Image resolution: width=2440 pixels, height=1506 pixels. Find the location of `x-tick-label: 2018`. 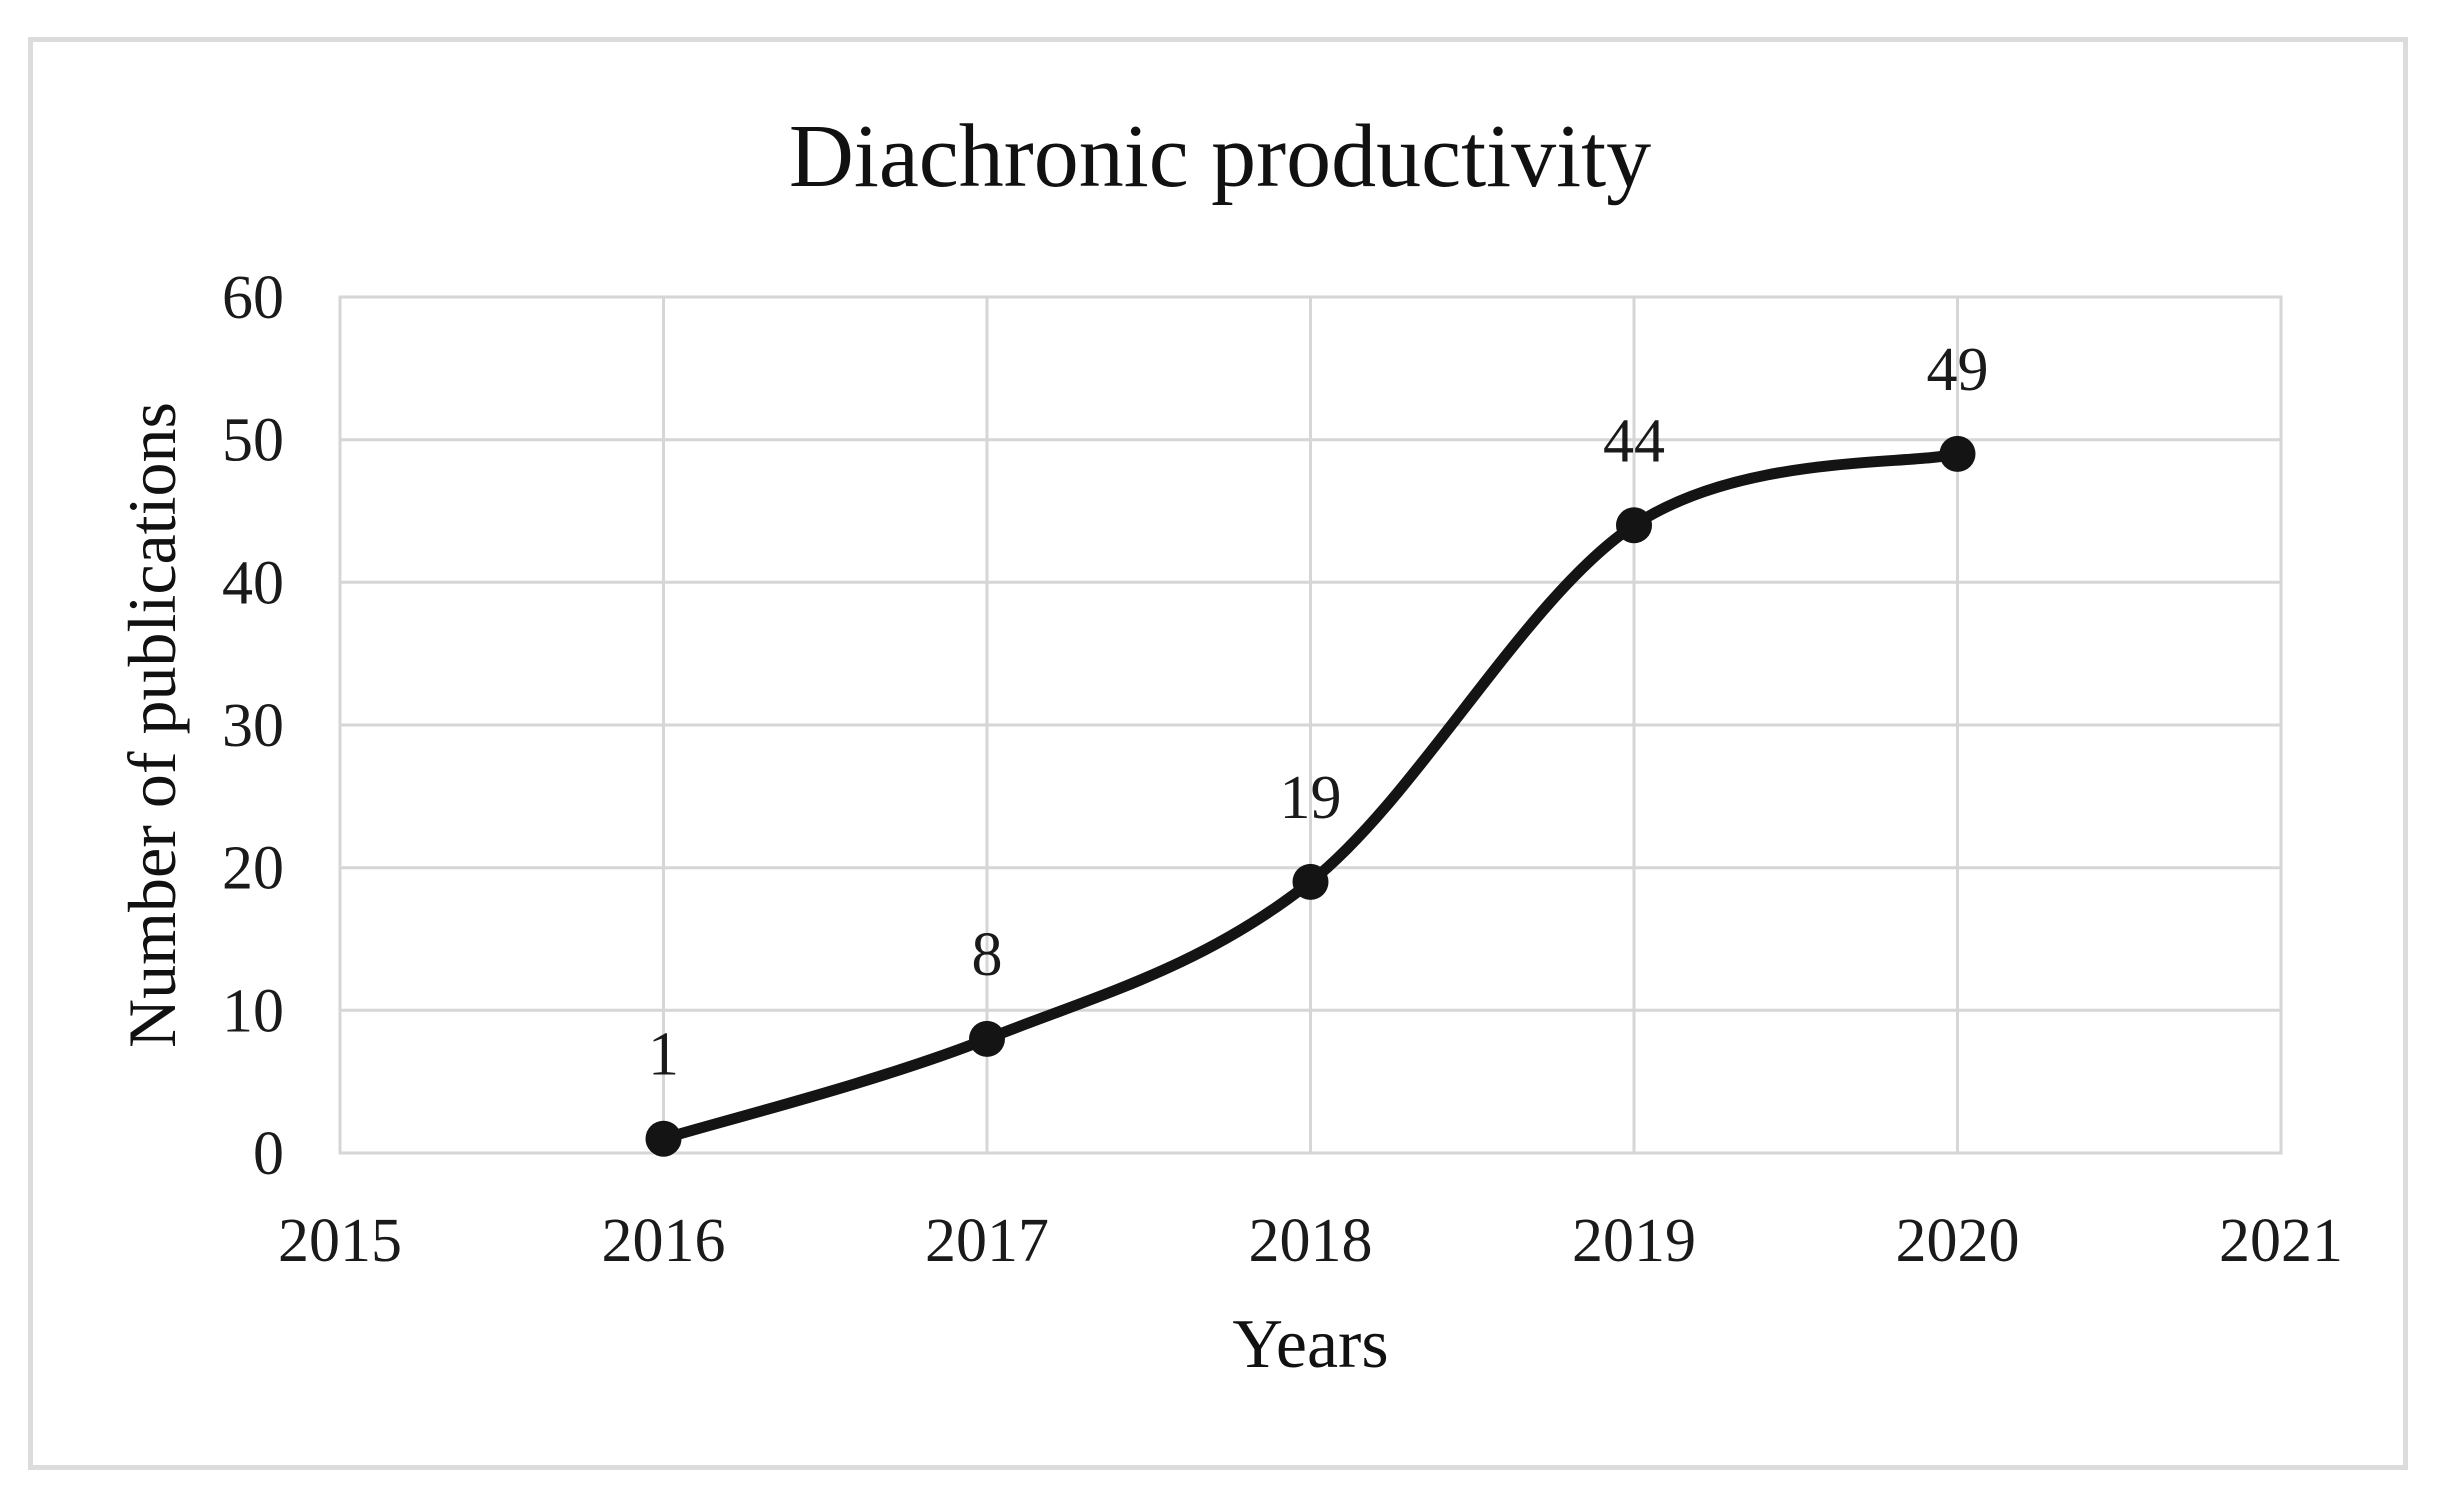

x-tick-label: 2018 is located at coordinates (1311, 1241).